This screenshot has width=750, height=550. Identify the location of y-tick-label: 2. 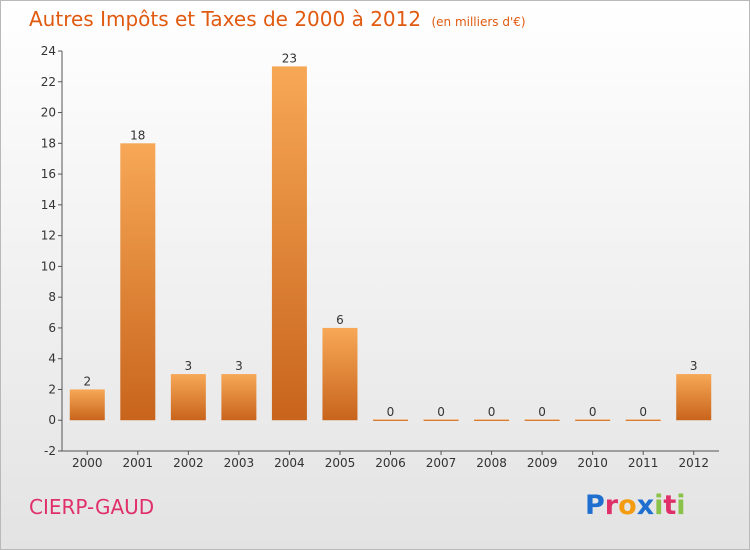
(52, 389).